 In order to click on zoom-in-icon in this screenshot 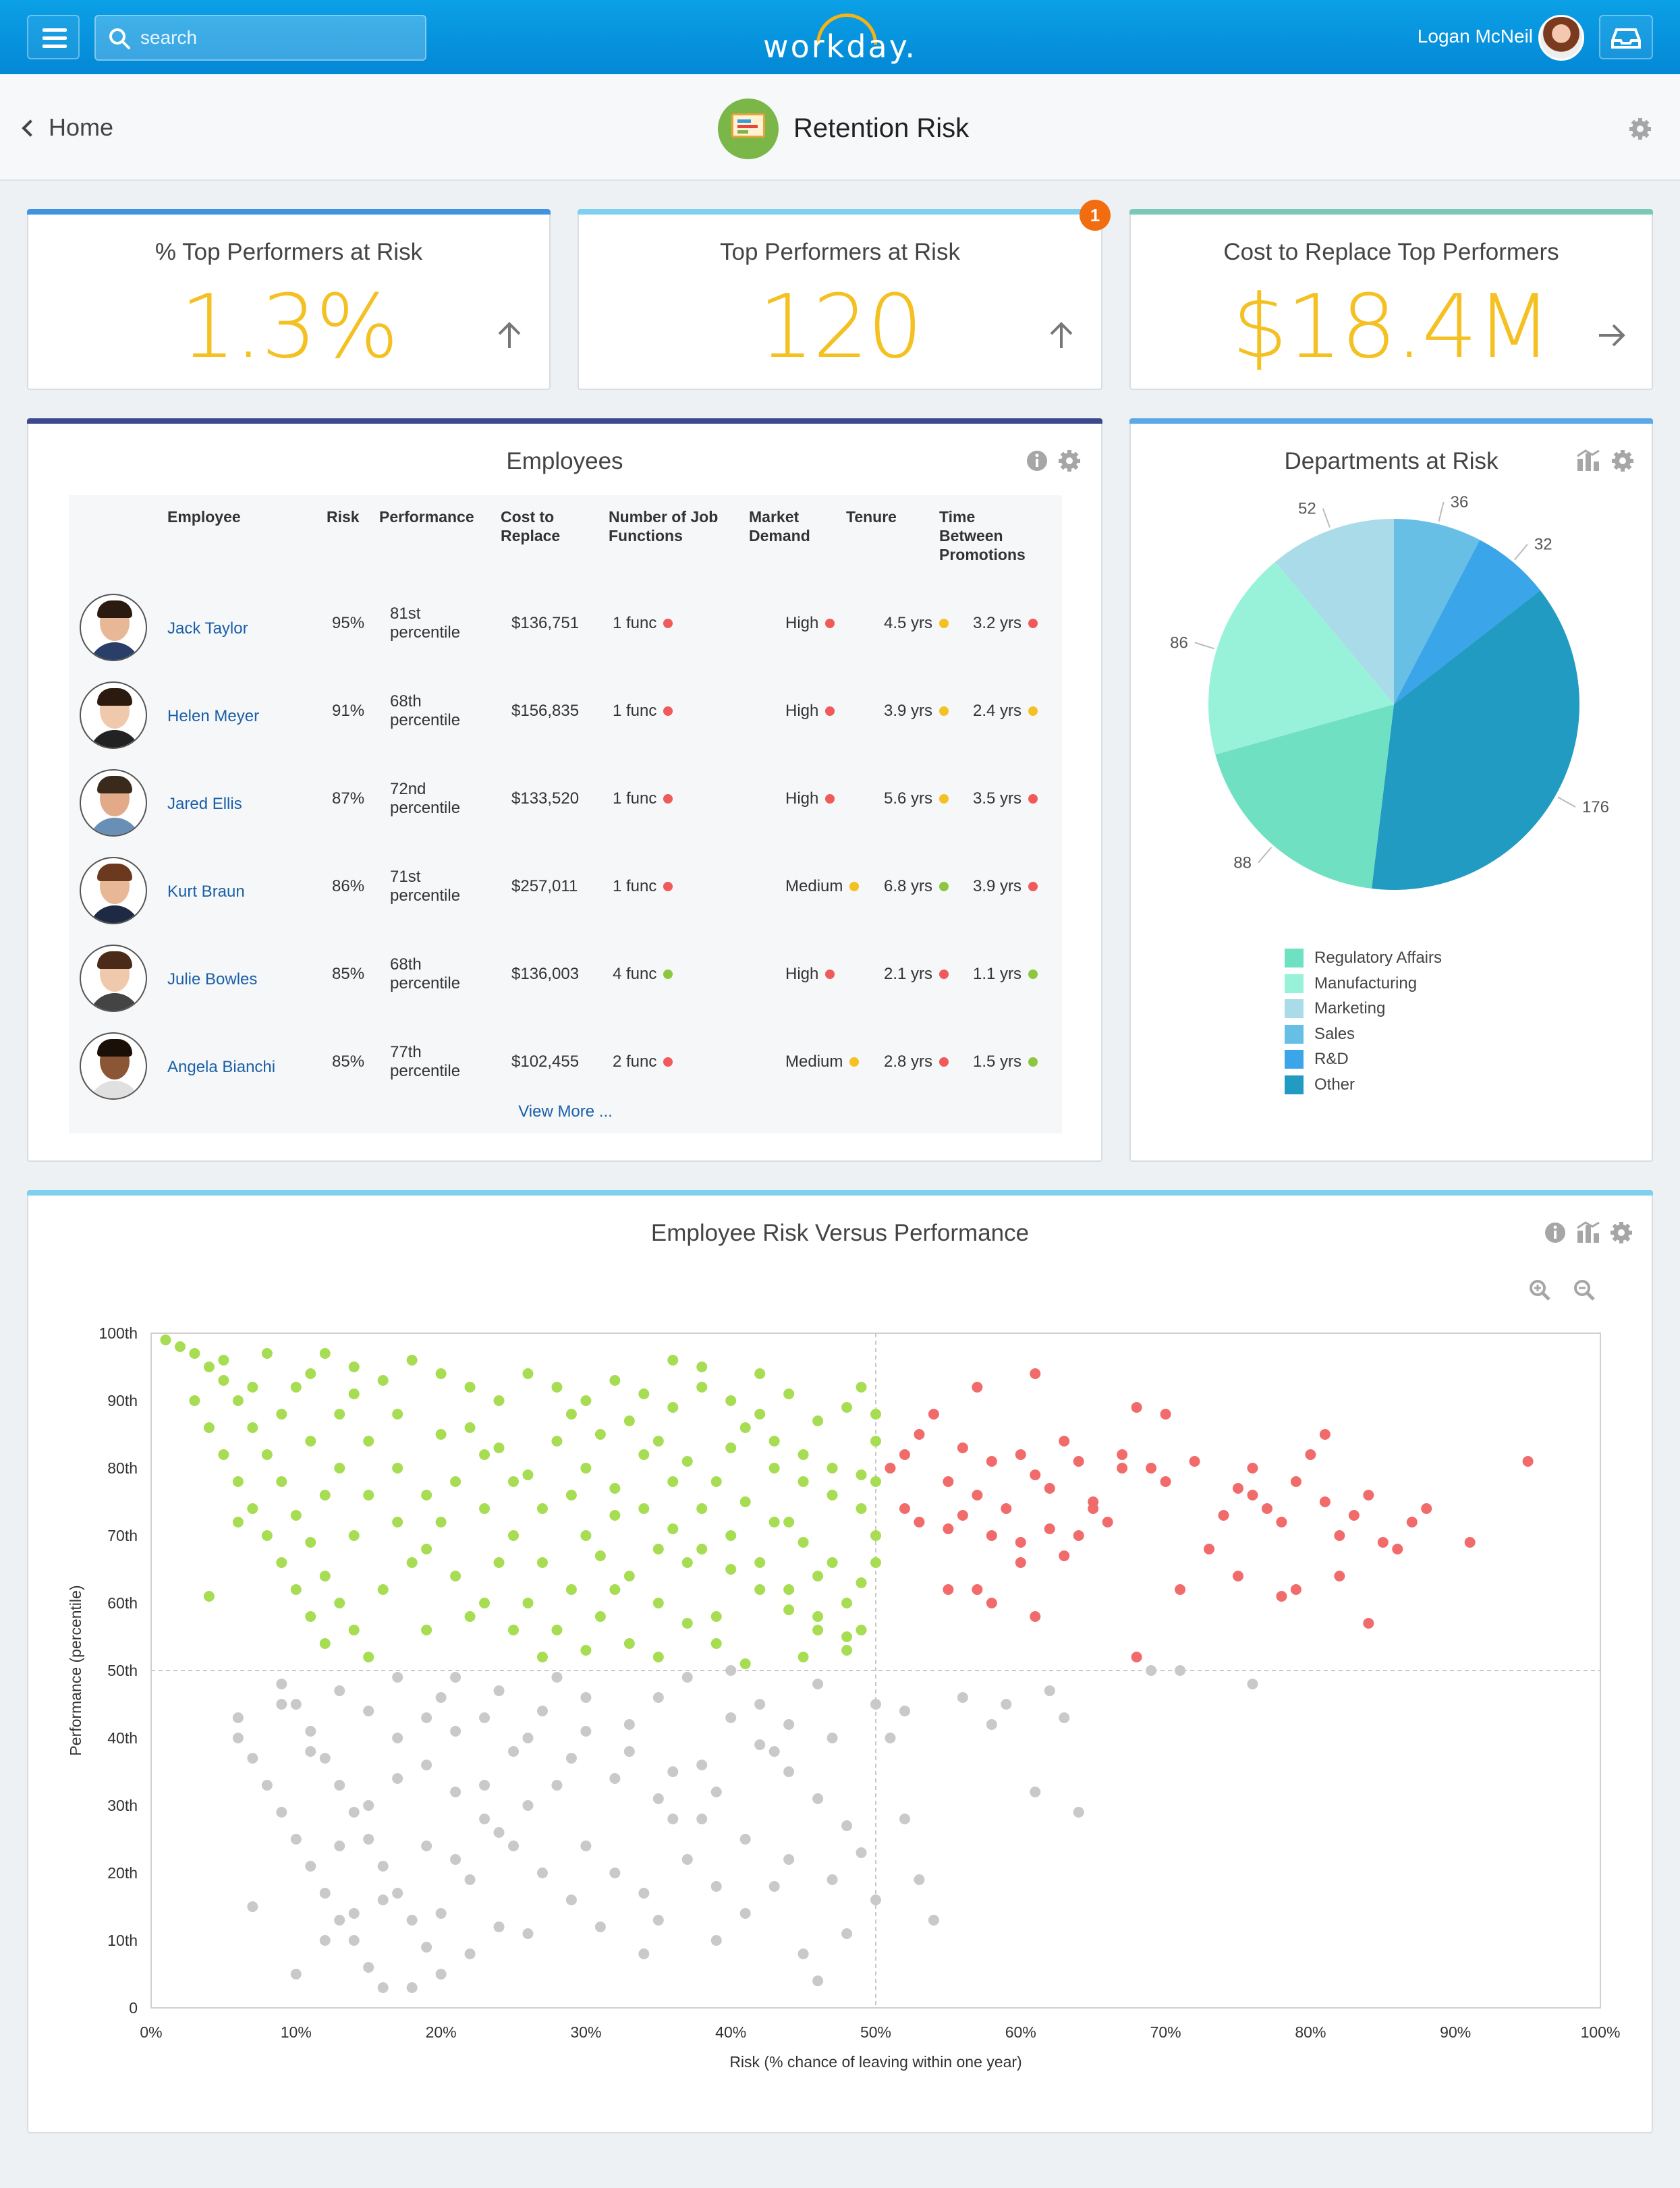, I will do `click(1540, 1290)`.